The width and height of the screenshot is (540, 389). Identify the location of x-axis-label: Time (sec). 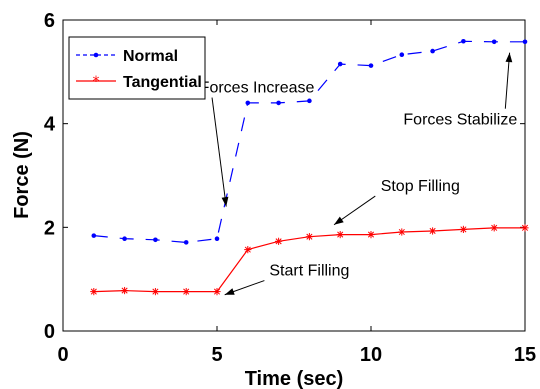
(294, 378).